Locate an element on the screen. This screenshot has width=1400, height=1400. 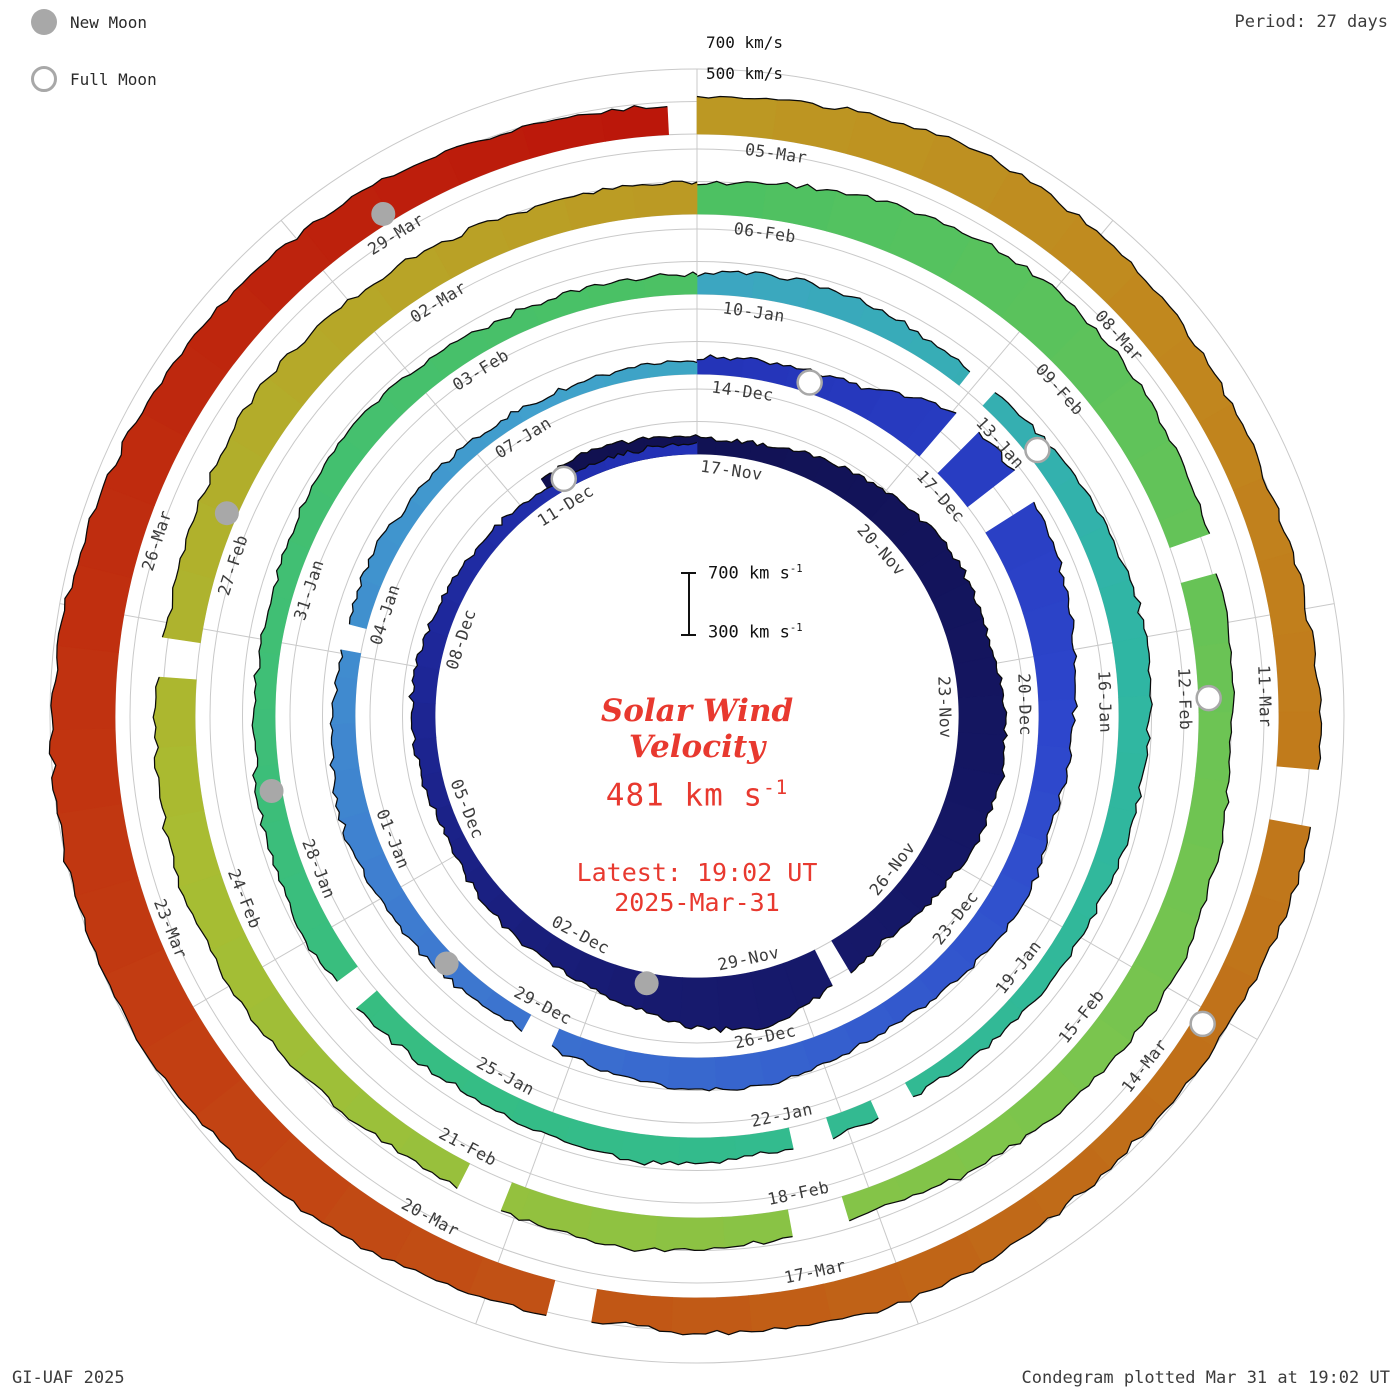
new-moon-icon is located at coordinates (44, 22).